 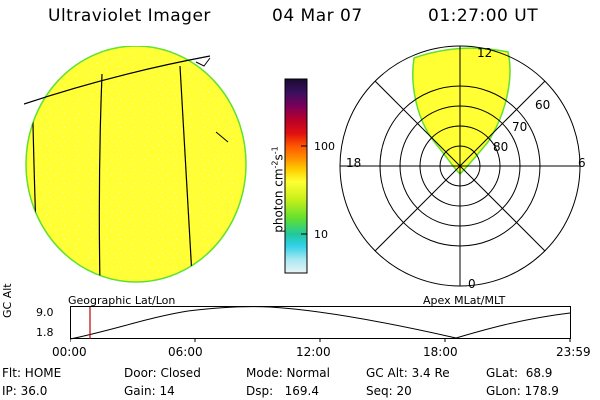 I want to click on colorbar-tick-100: 100, so click(x=324, y=146).